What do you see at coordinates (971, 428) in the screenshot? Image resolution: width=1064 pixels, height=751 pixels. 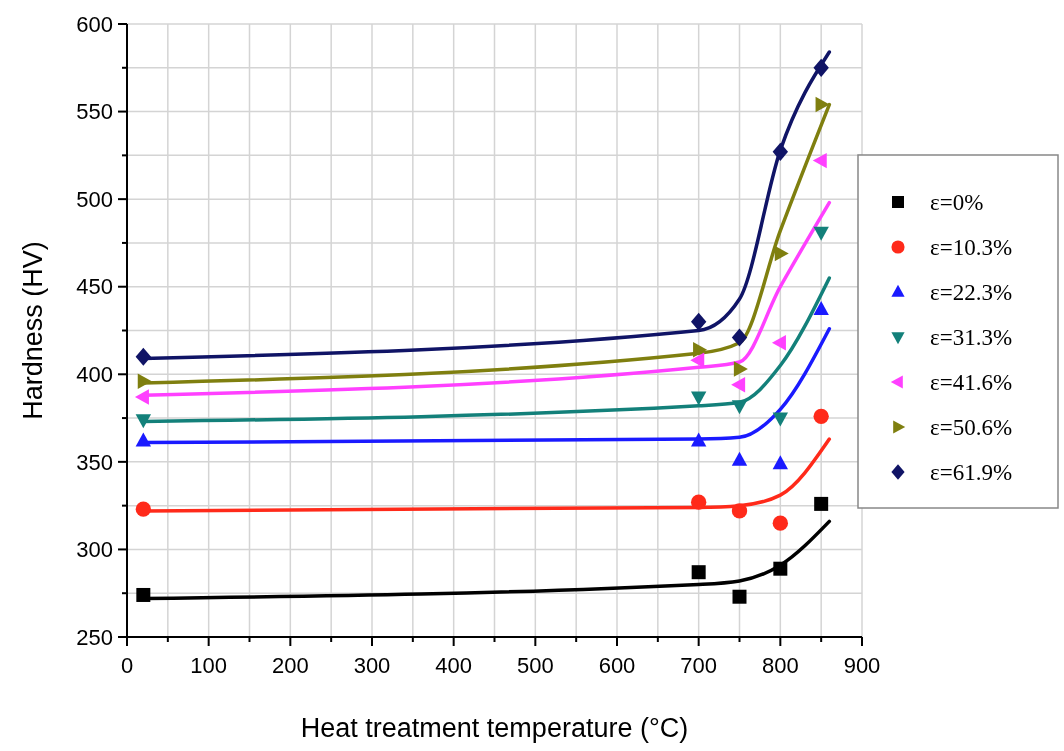 I see `legend-label: ε=50.6%` at bounding box center [971, 428].